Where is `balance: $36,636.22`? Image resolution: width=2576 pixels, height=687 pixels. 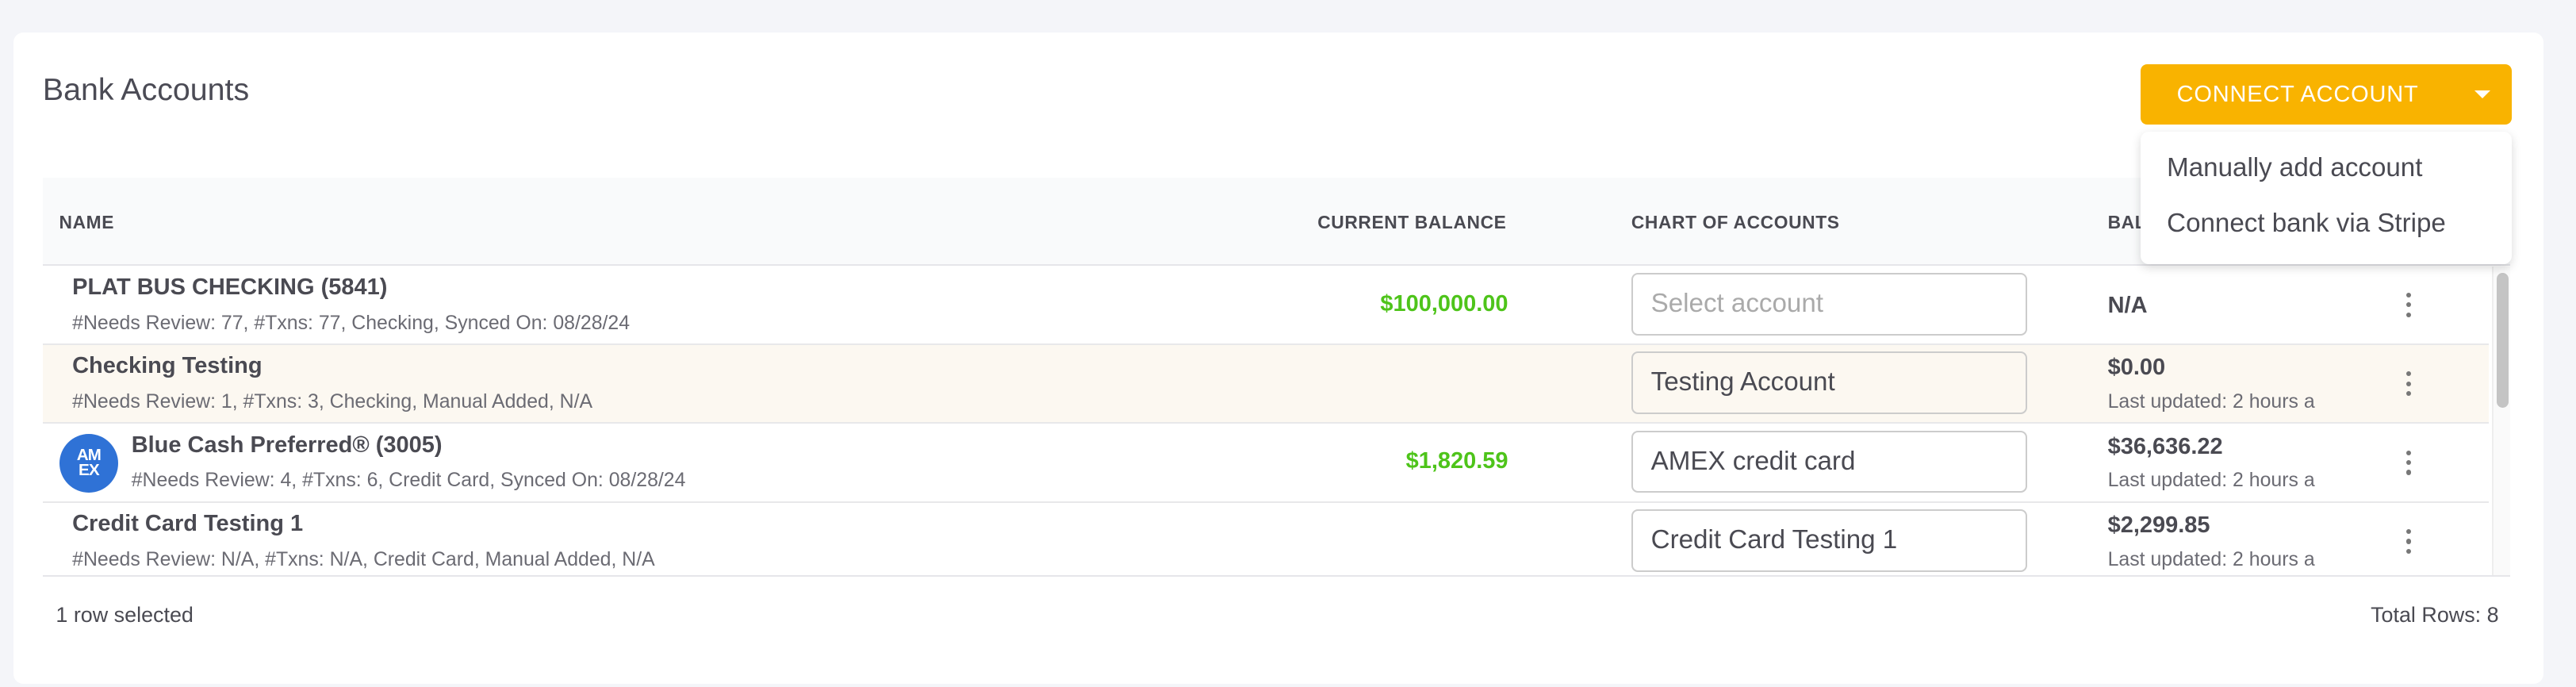 balance: $36,636.22 is located at coordinates (2165, 446).